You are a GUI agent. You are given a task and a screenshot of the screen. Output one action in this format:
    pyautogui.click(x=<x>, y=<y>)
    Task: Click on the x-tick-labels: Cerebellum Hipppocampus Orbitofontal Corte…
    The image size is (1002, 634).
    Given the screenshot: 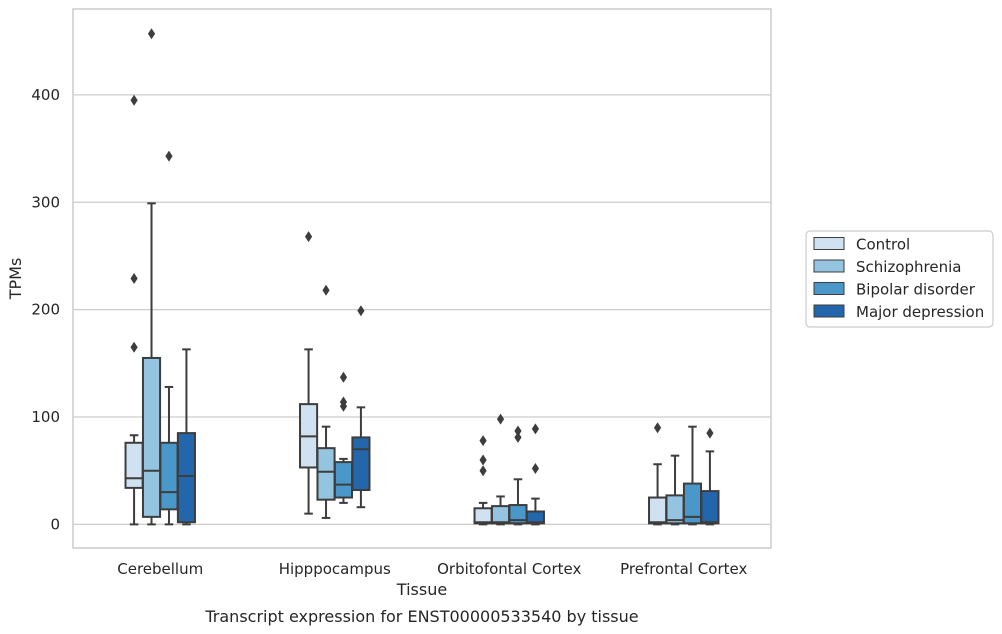 What is the action you would take?
    pyautogui.click(x=432, y=569)
    